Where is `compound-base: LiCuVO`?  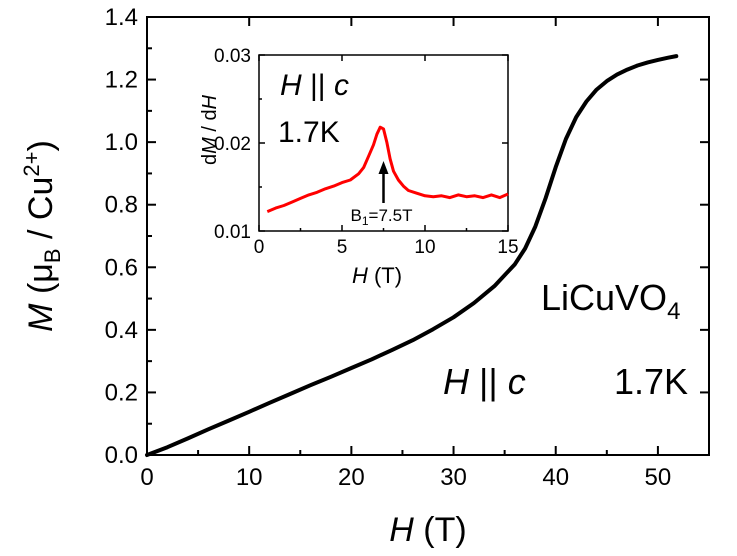
compound-base: LiCuVO is located at coordinates (604, 297).